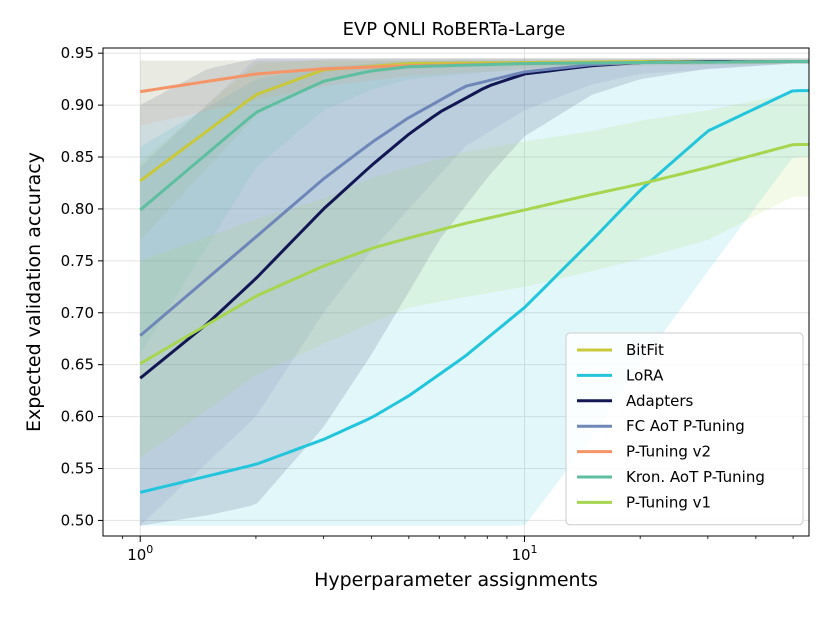 This screenshot has width=830, height=623. Describe the element at coordinates (660, 401) in the screenshot. I see `legend-label: Adapters` at that location.